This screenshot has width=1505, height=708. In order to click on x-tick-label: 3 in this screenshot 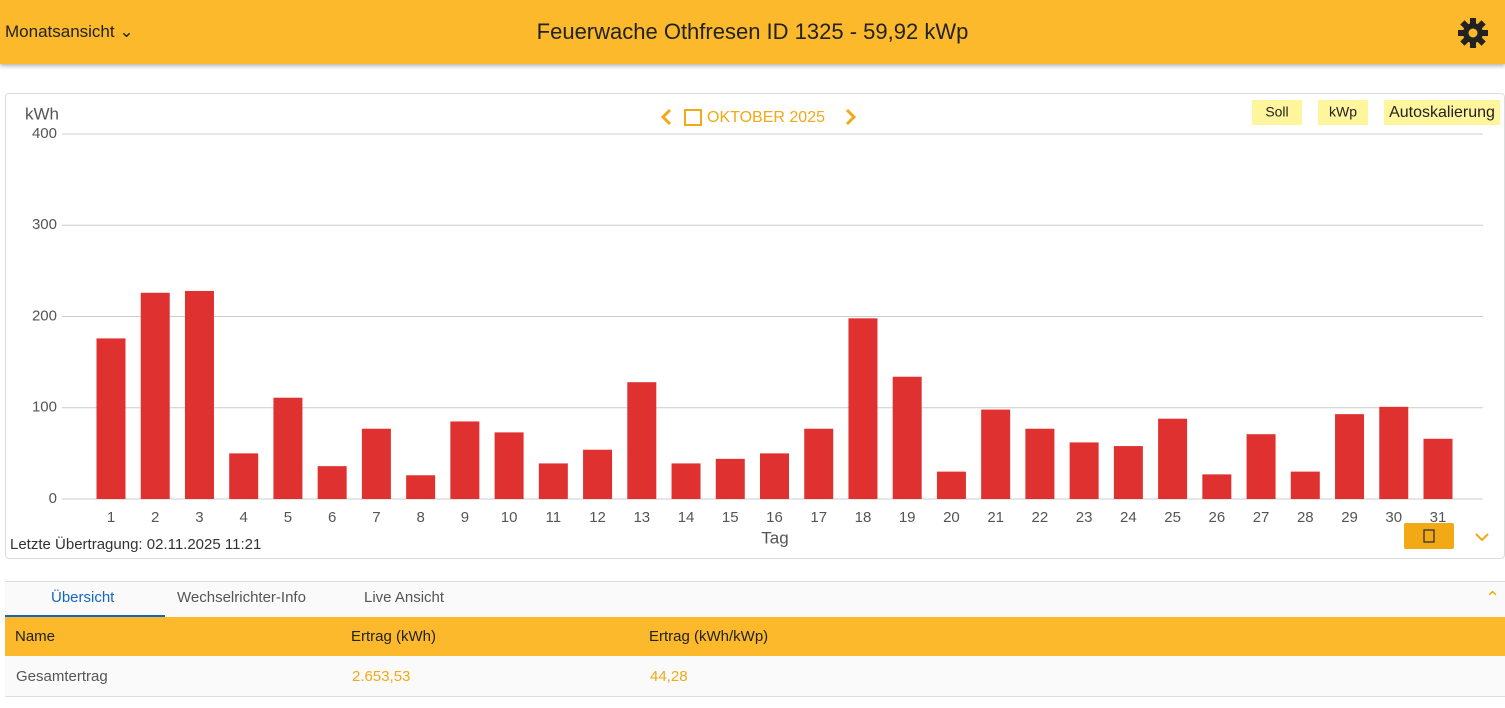, I will do `click(199, 517)`.